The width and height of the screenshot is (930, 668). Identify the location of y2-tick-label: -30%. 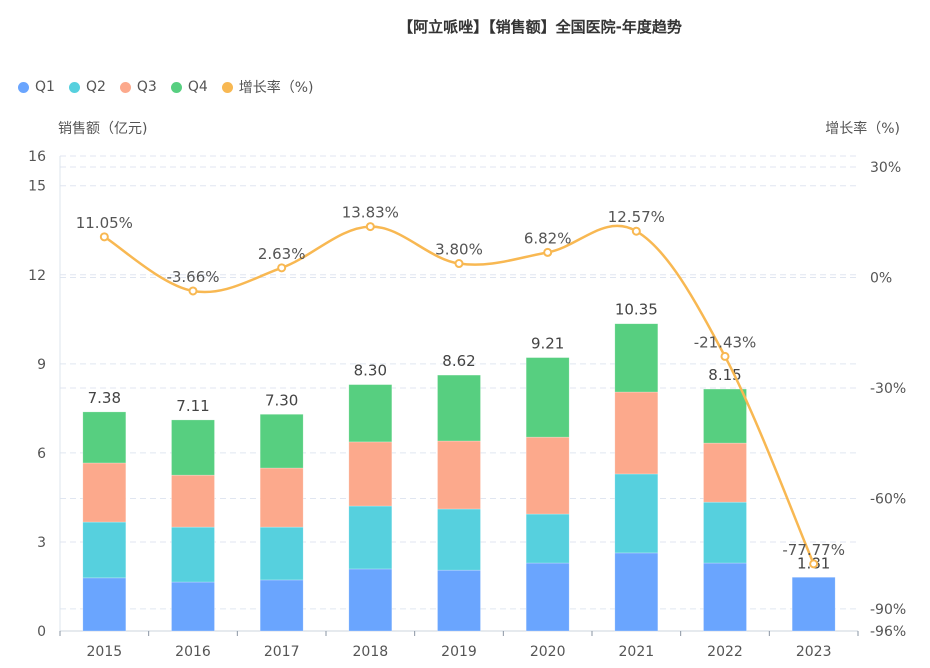
(888, 389).